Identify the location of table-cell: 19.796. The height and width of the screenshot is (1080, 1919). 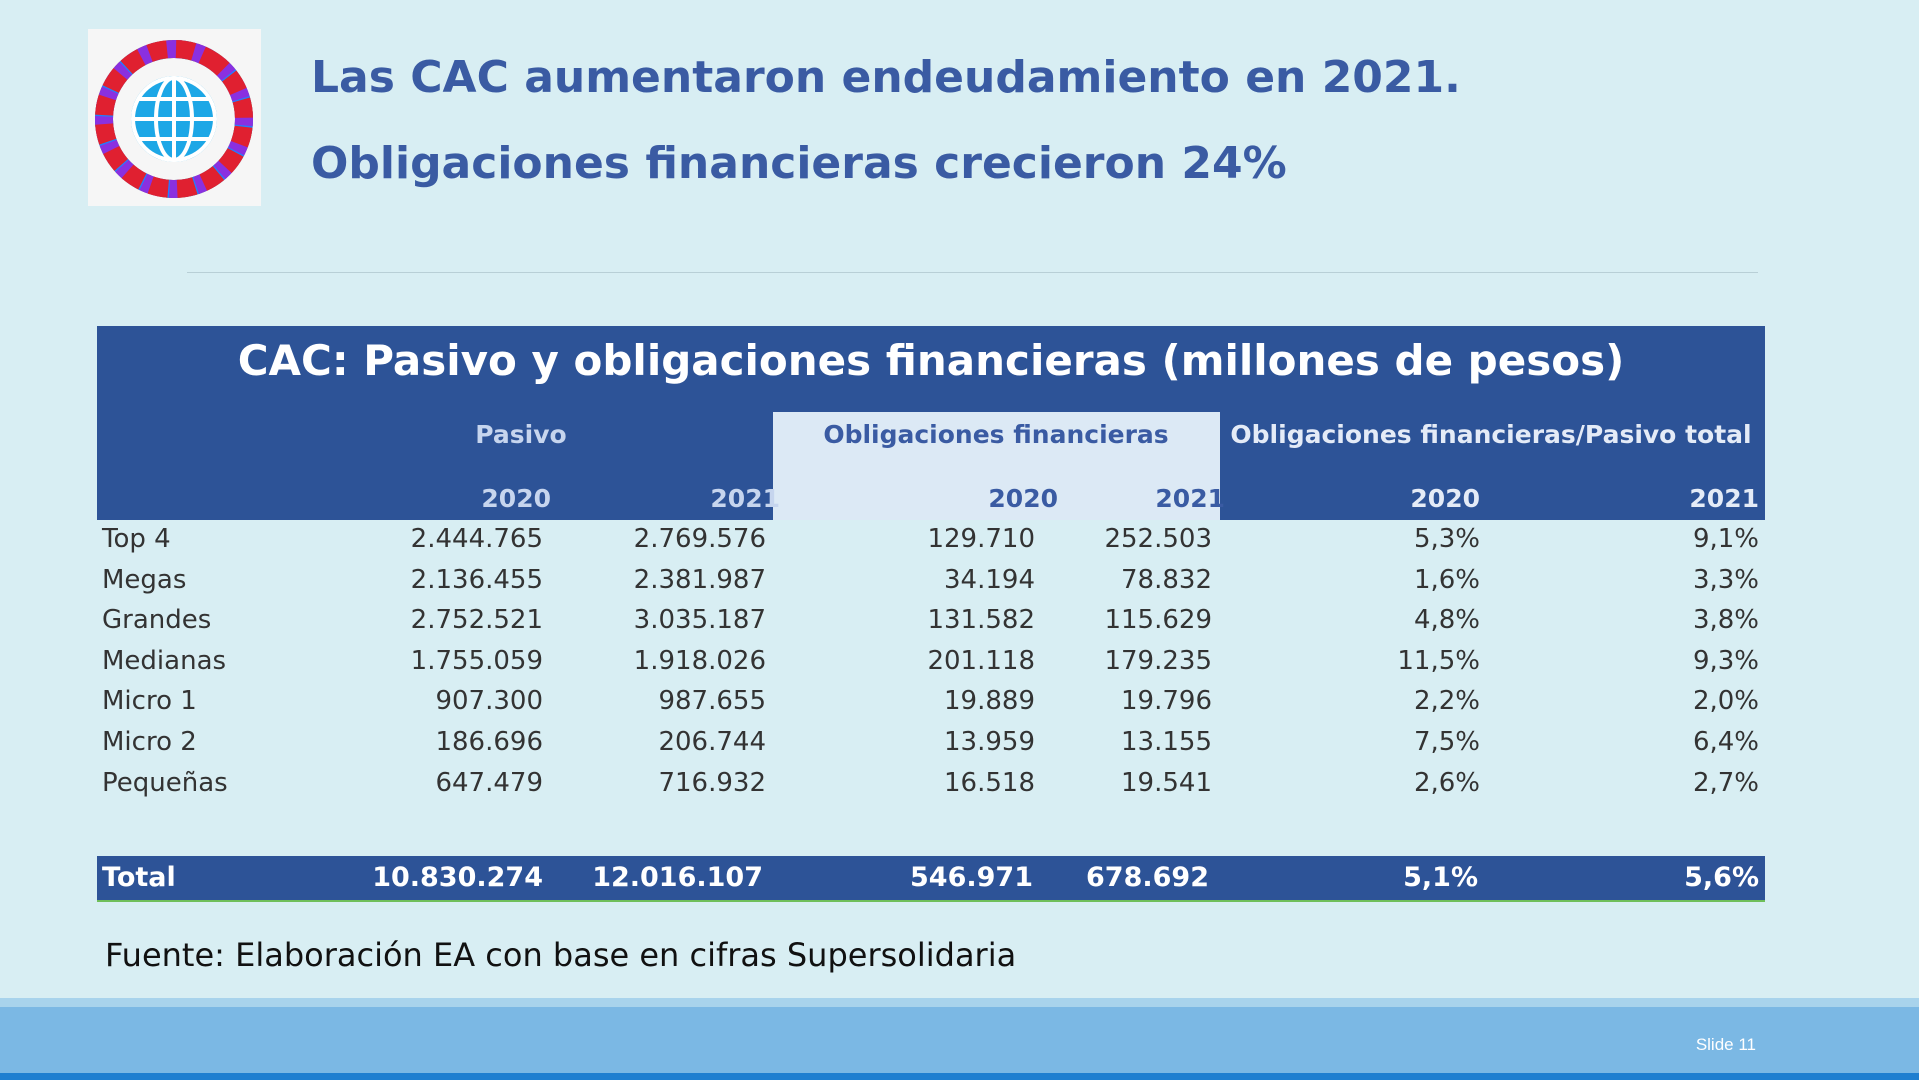
(1166, 701).